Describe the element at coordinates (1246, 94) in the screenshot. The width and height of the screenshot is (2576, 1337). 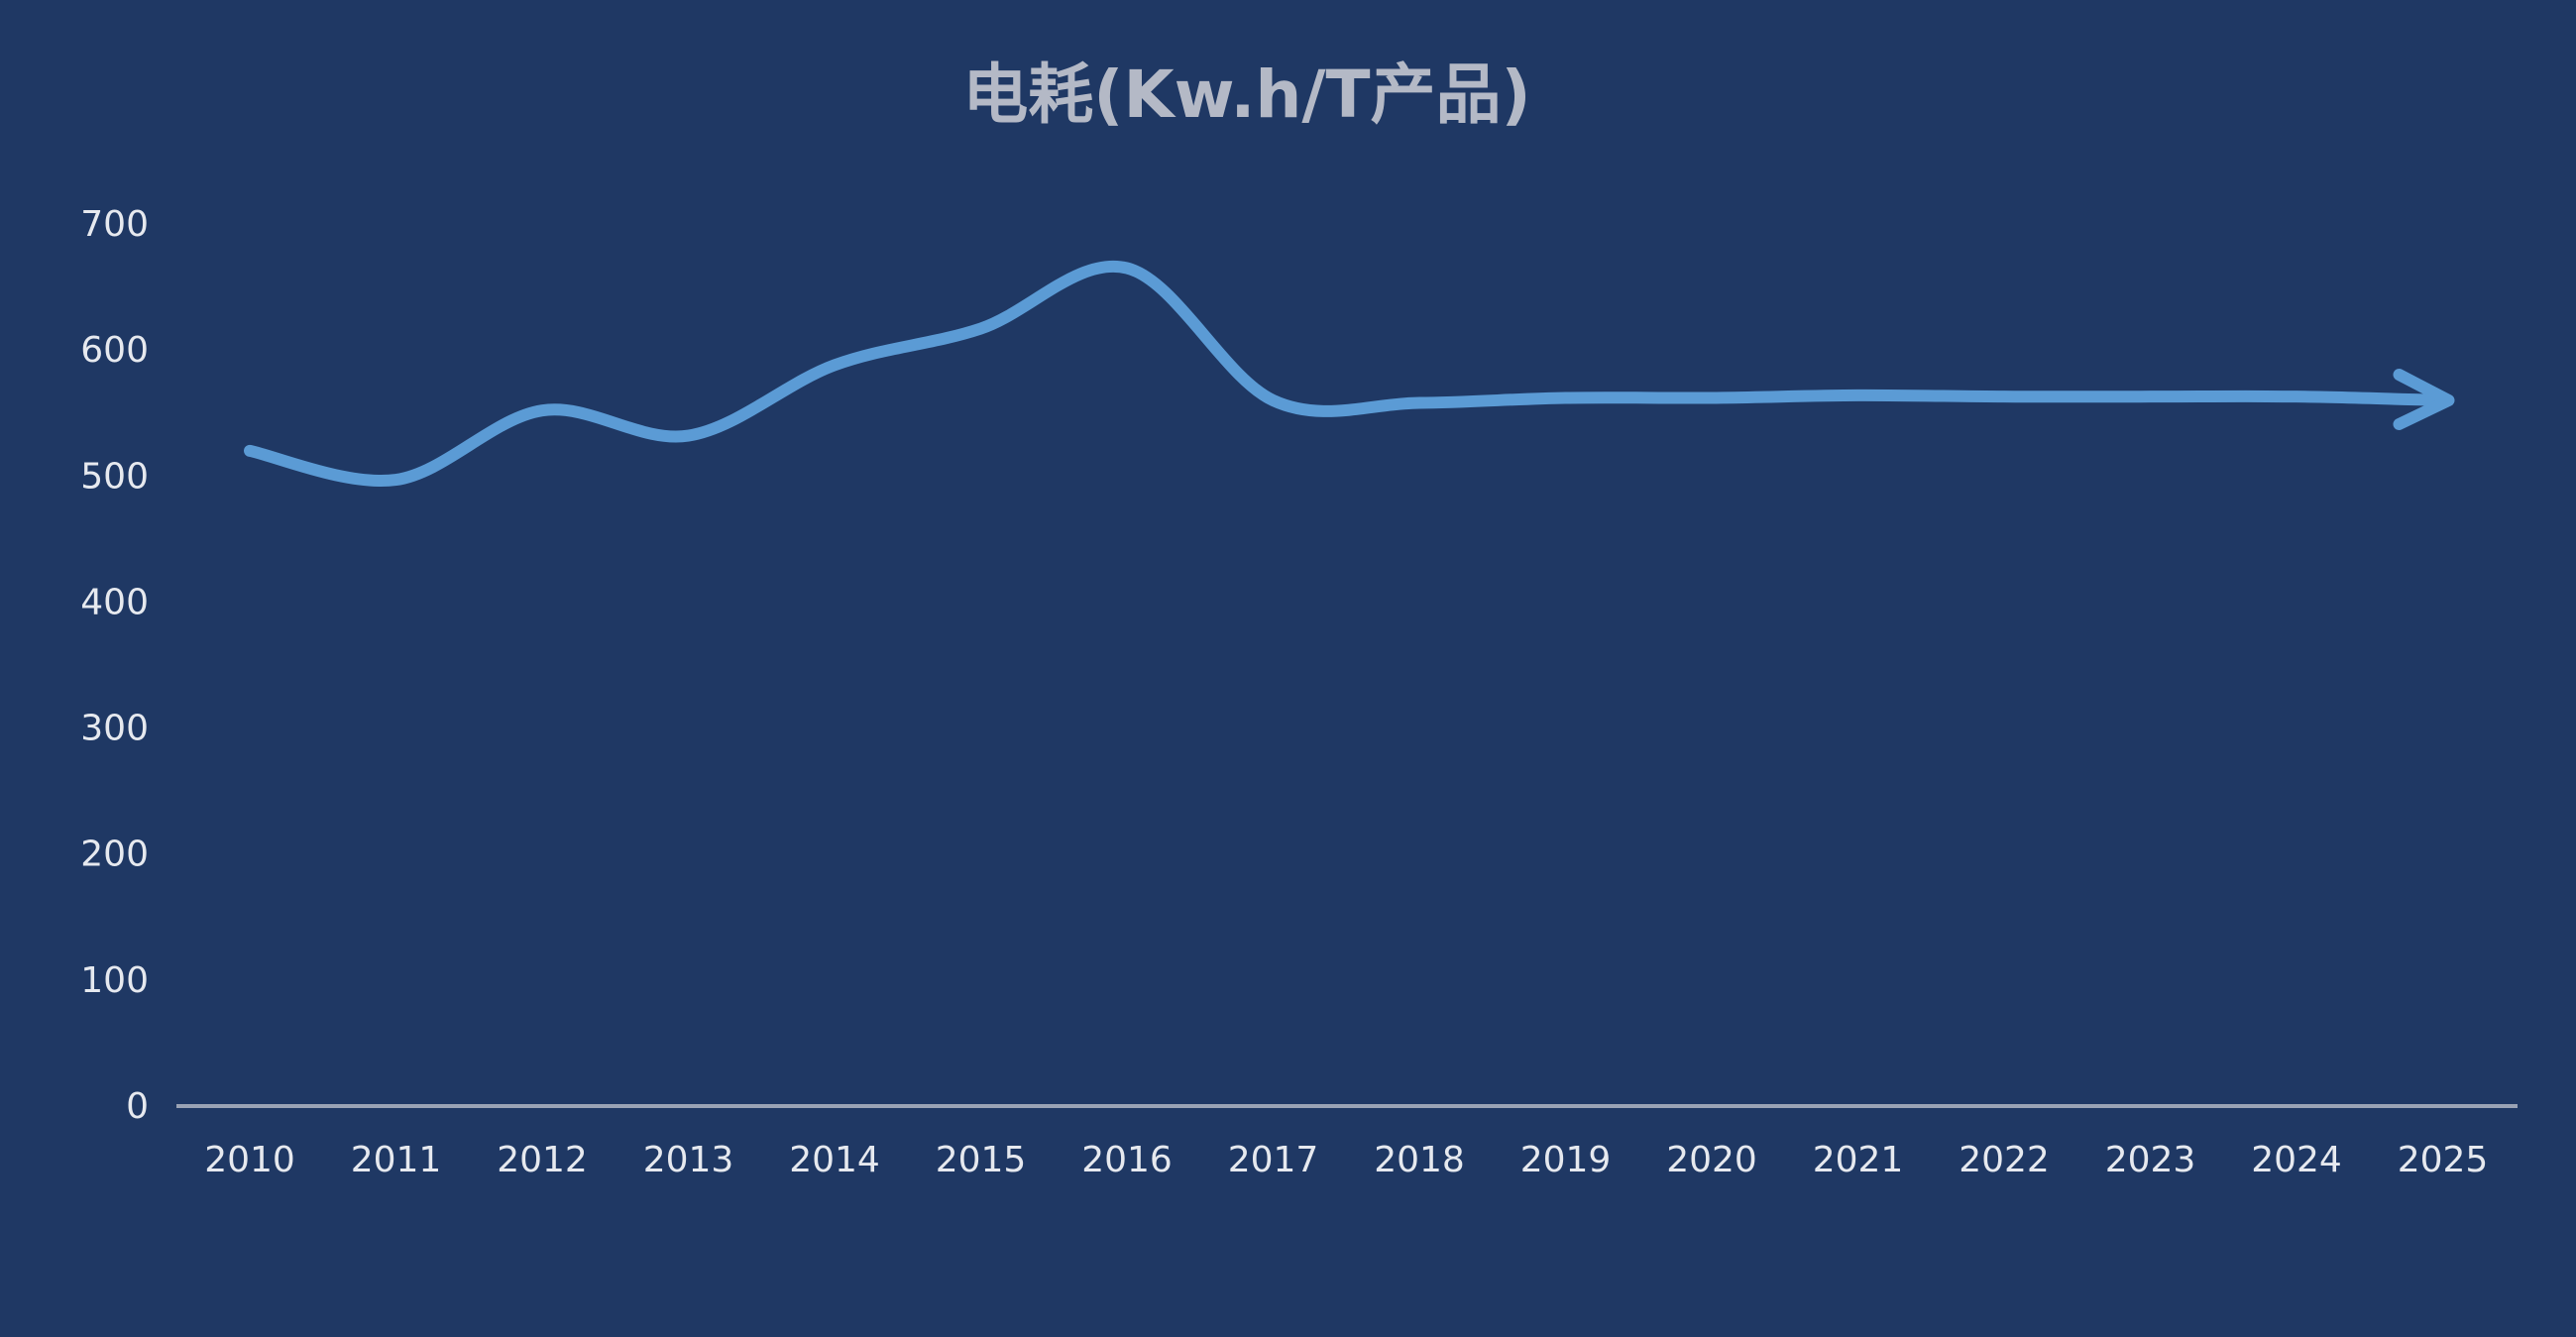
I see `chart-title: 电耗(Kw.h/T产品)` at that location.